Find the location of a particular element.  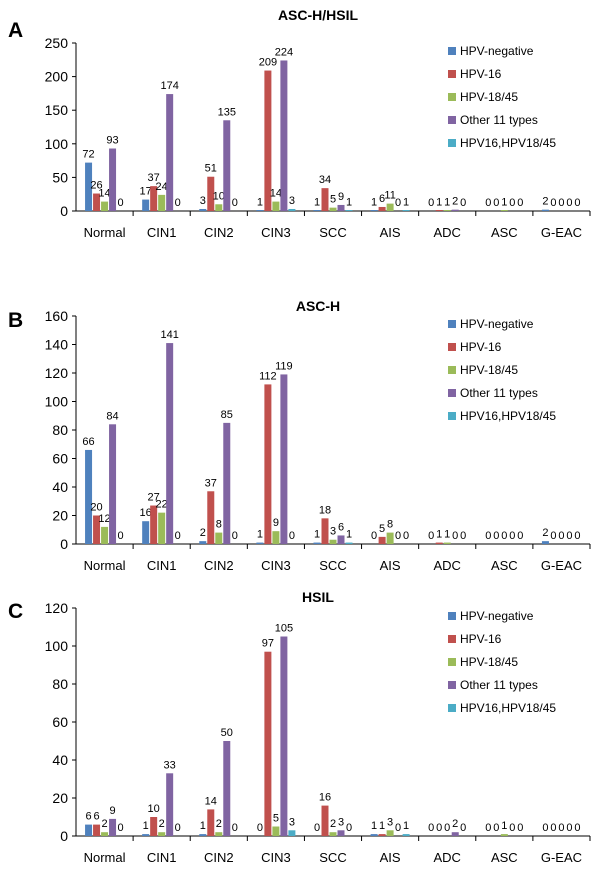

data-label: 5 is located at coordinates (382, 529).